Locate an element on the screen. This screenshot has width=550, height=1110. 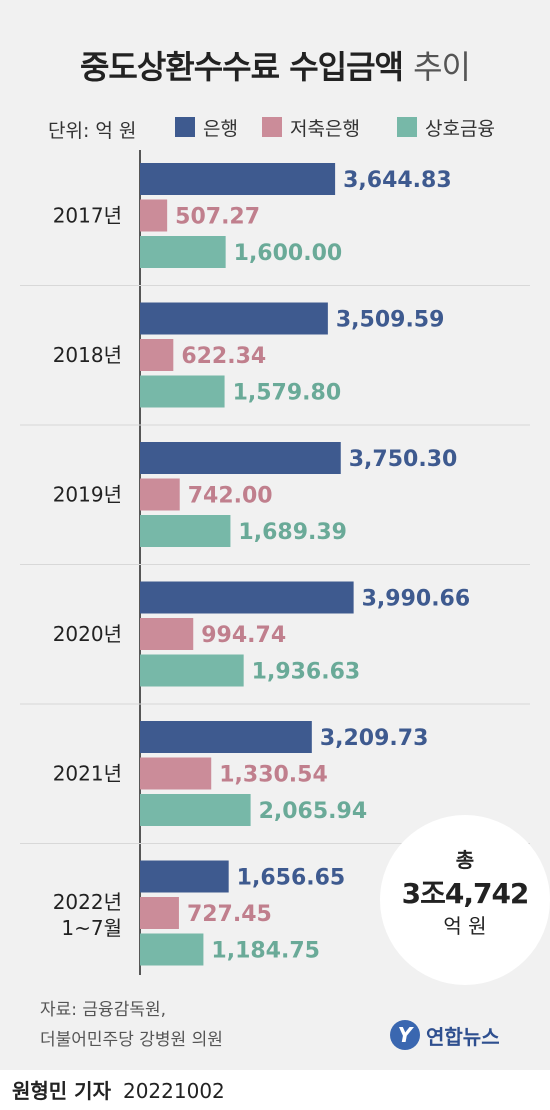
yonhap-logo-icon: Y is located at coordinates (405, 1035).